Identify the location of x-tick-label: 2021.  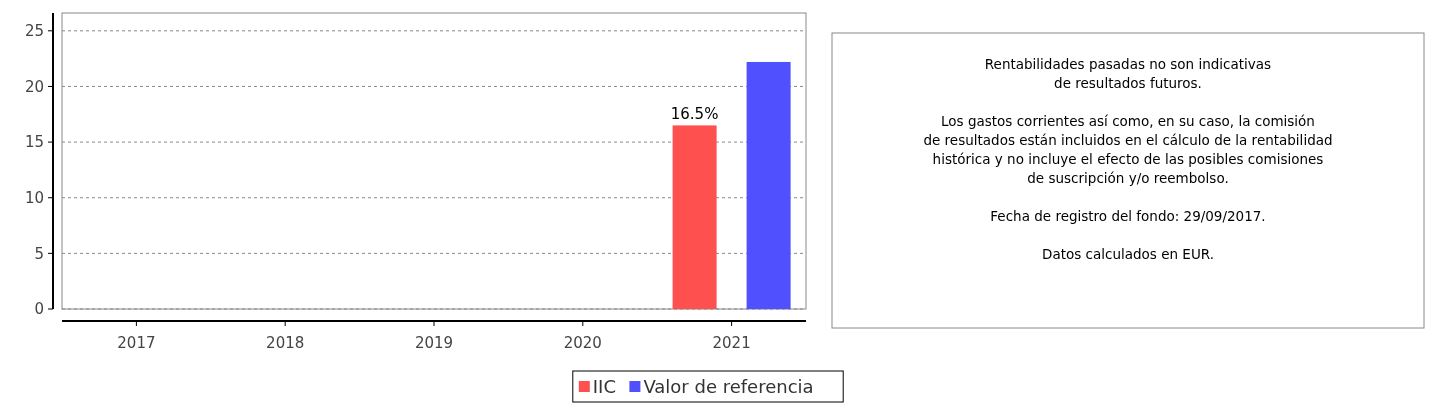
(731, 343).